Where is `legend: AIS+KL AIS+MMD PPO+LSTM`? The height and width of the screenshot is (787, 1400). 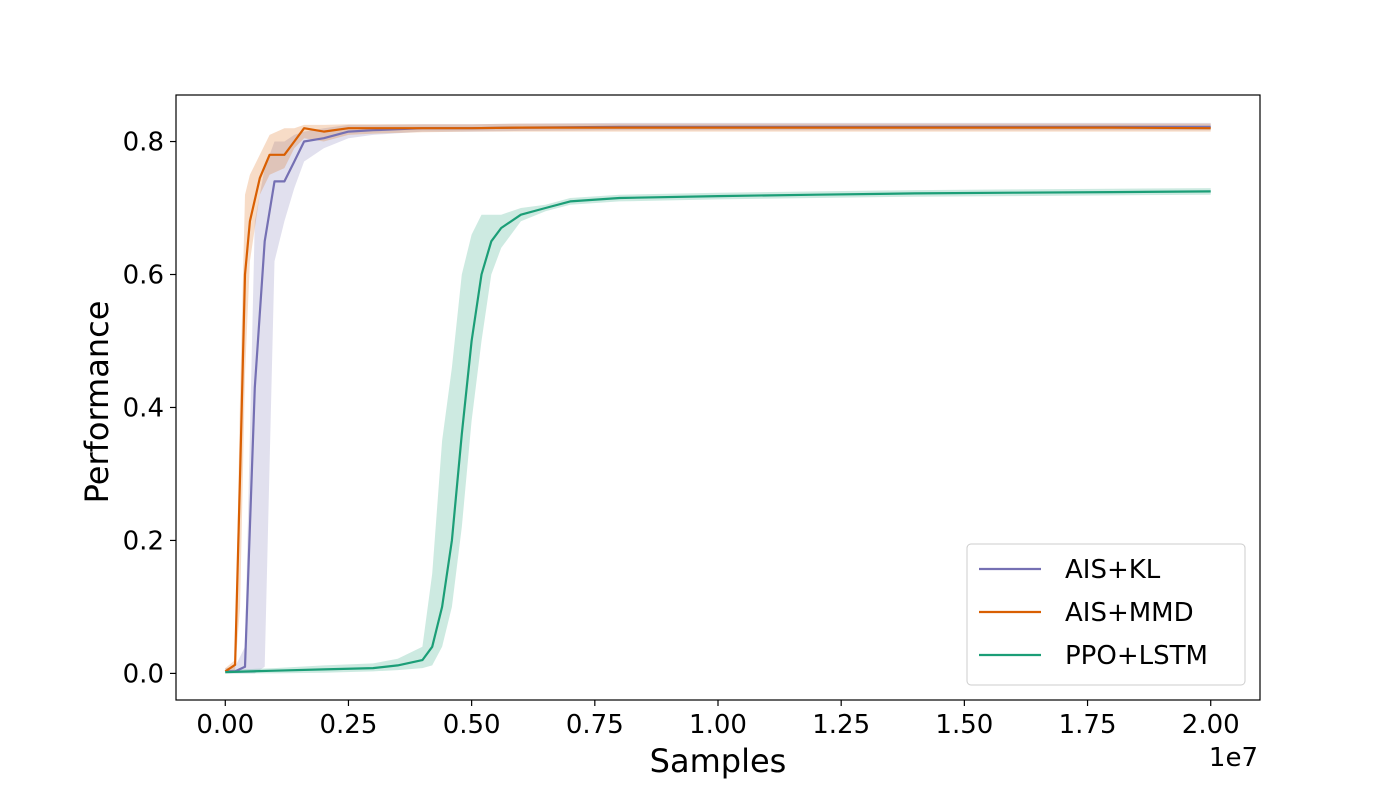
legend: AIS+KL AIS+MMD PPO+LSTM is located at coordinates (1106, 614).